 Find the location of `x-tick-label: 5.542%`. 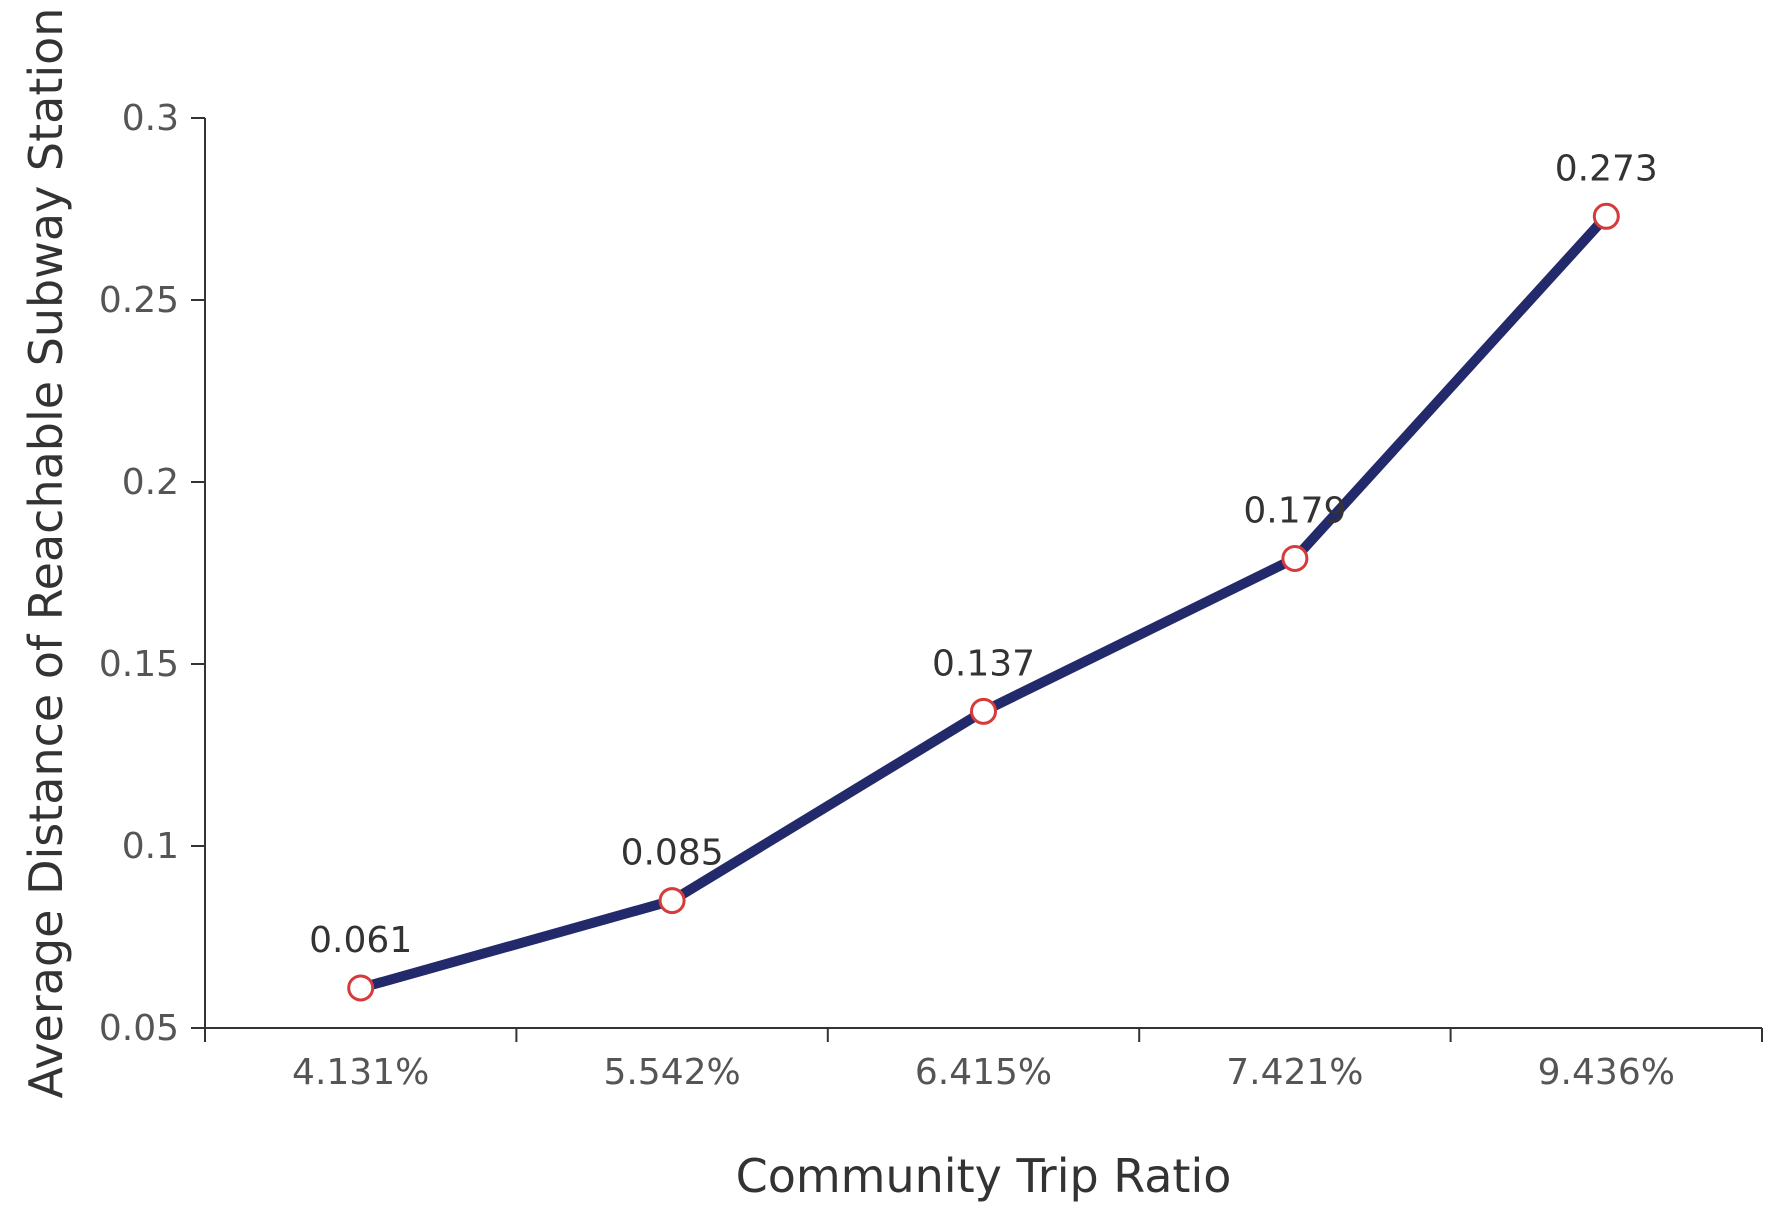

x-tick-label: 5.542% is located at coordinates (671, 1072).